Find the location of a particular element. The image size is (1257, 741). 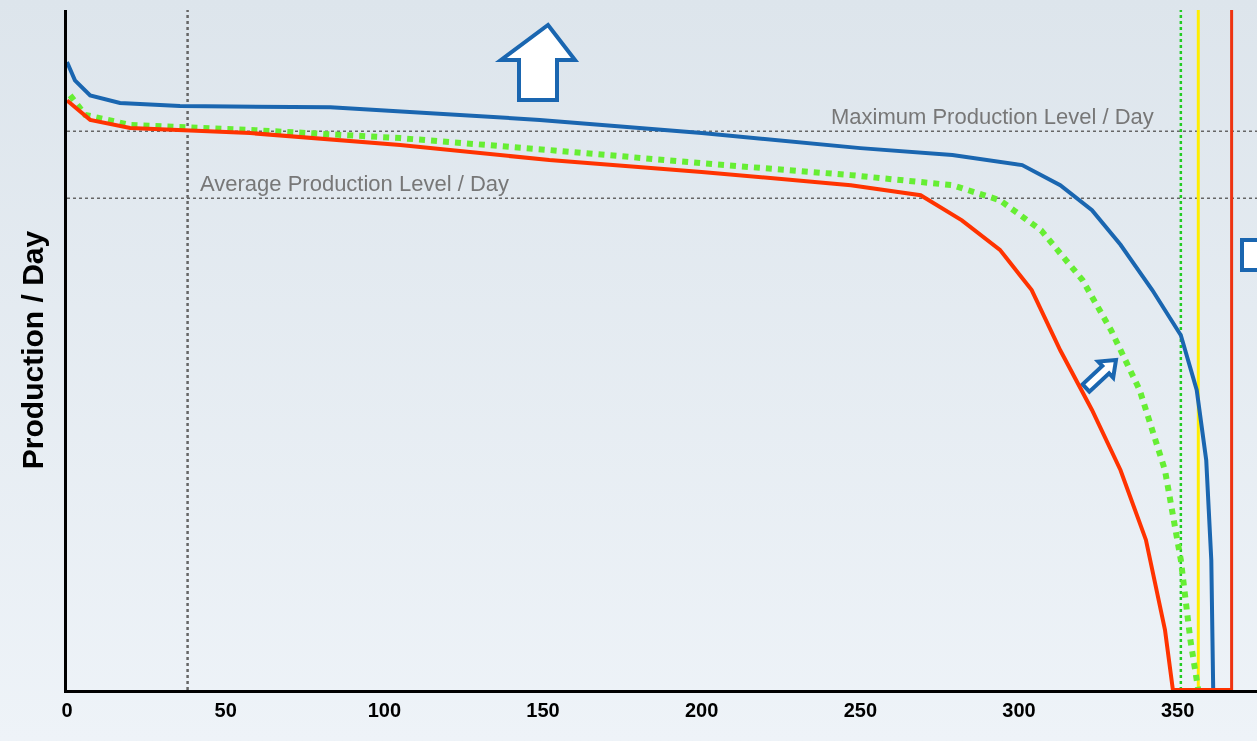

ref-line-label: Average Production Level / Day is located at coordinates (354, 183).